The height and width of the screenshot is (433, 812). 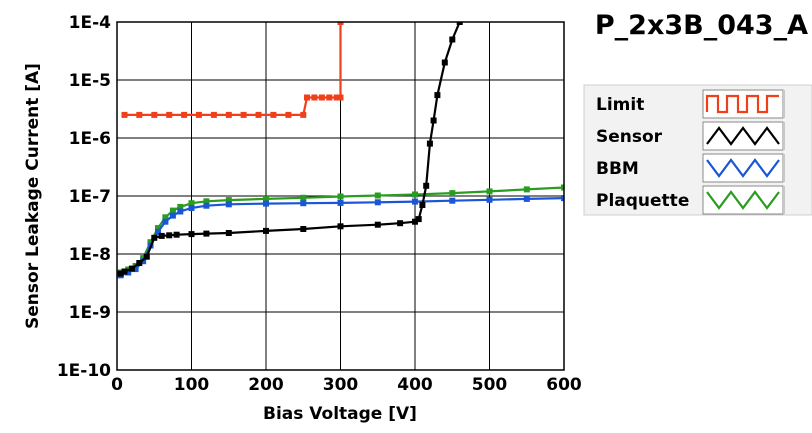 What do you see at coordinates (697, 150) in the screenshot?
I see `legend: Limit Sensor BBM Plaquette` at bounding box center [697, 150].